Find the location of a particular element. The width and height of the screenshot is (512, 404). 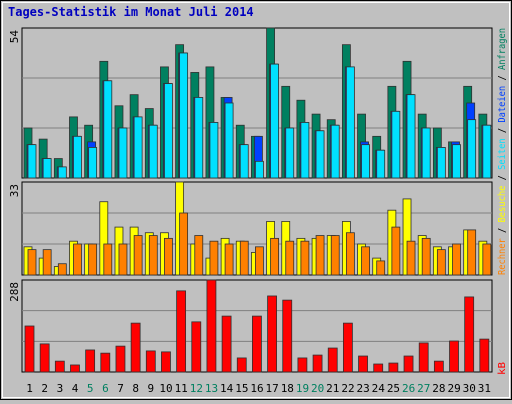

y-tick-label: 288 is located at coordinates (14, 292).